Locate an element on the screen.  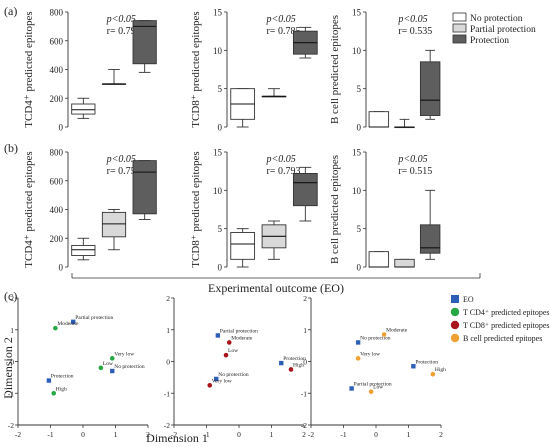
y-tick-label: -2 is located at coordinates (167, 425).